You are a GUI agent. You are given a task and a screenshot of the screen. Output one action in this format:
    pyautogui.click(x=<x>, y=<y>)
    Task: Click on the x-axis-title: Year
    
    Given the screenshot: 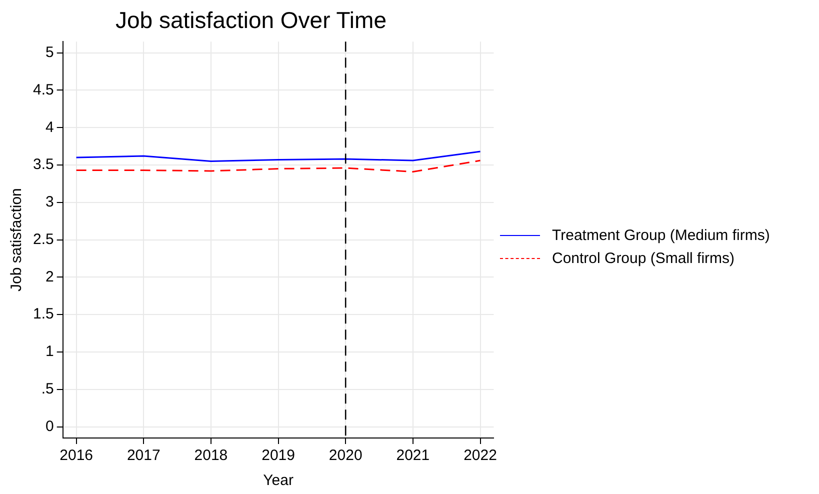 What is the action you would take?
    pyautogui.click(x=278, y=481)
    